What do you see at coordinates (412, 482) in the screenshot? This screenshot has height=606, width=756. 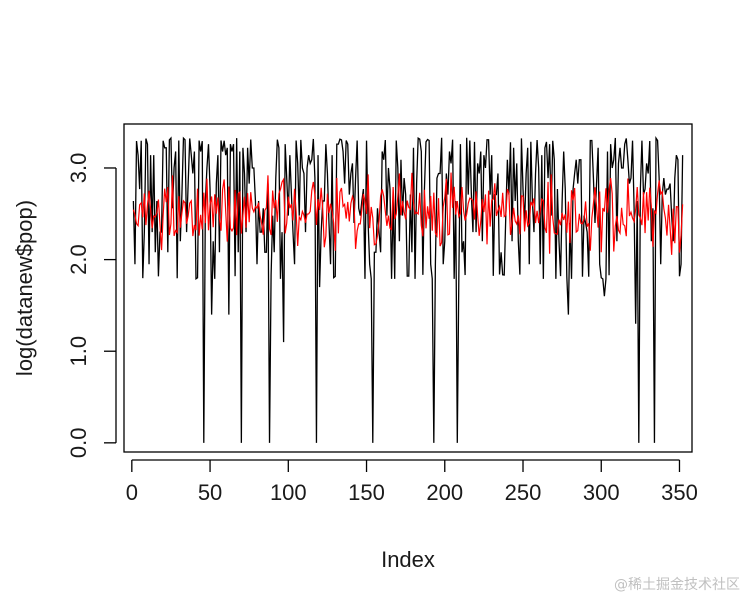 I see `x-axis: 0 50 100 150 200 250 300 350` at bounding box center [412, 482].